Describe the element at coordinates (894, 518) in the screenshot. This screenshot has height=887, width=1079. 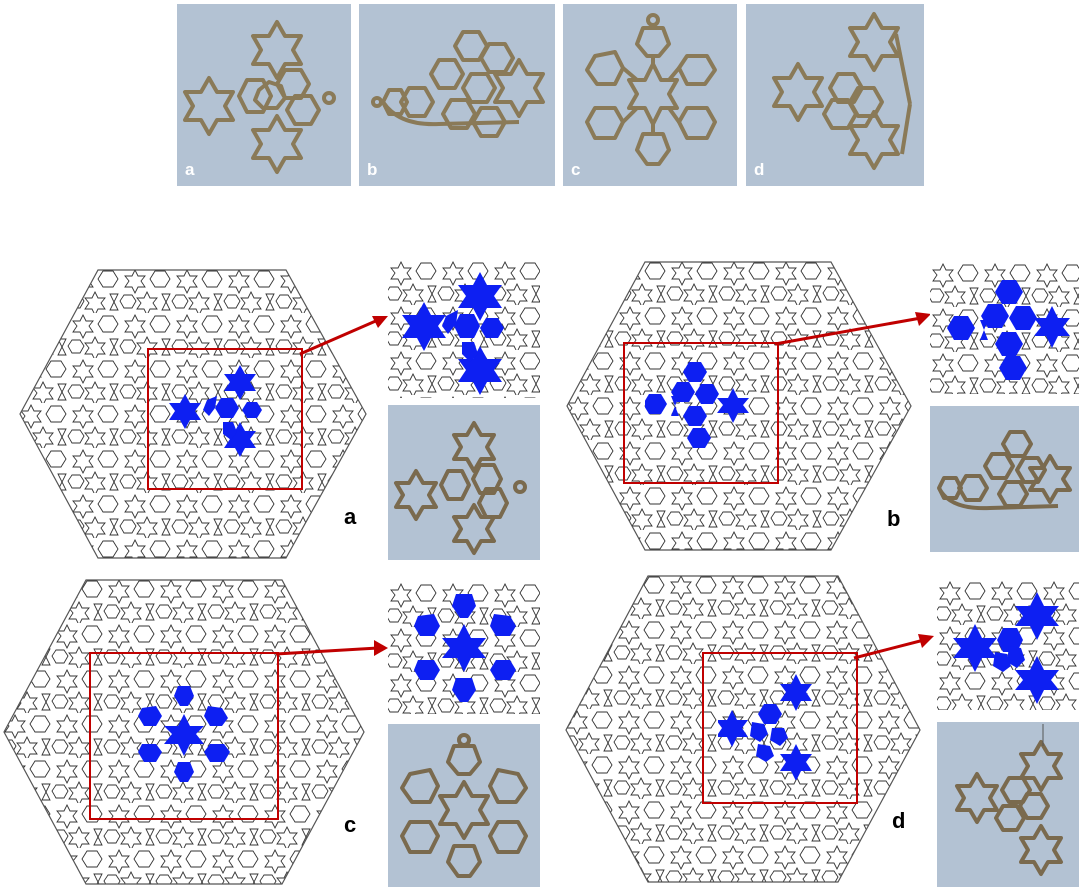
I see `panel-label-b: b` at that location.